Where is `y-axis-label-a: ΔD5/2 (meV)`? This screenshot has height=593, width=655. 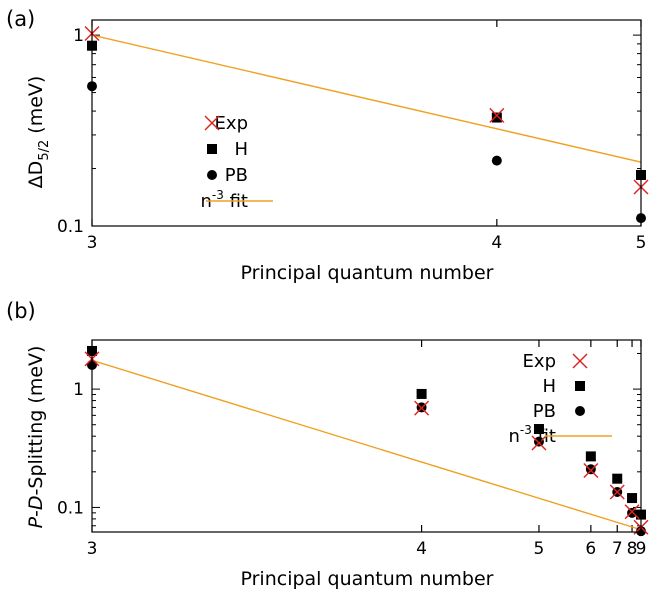 y-axis-label-a: ΔD5/2 (meV) is located at coordinates (38, 132).